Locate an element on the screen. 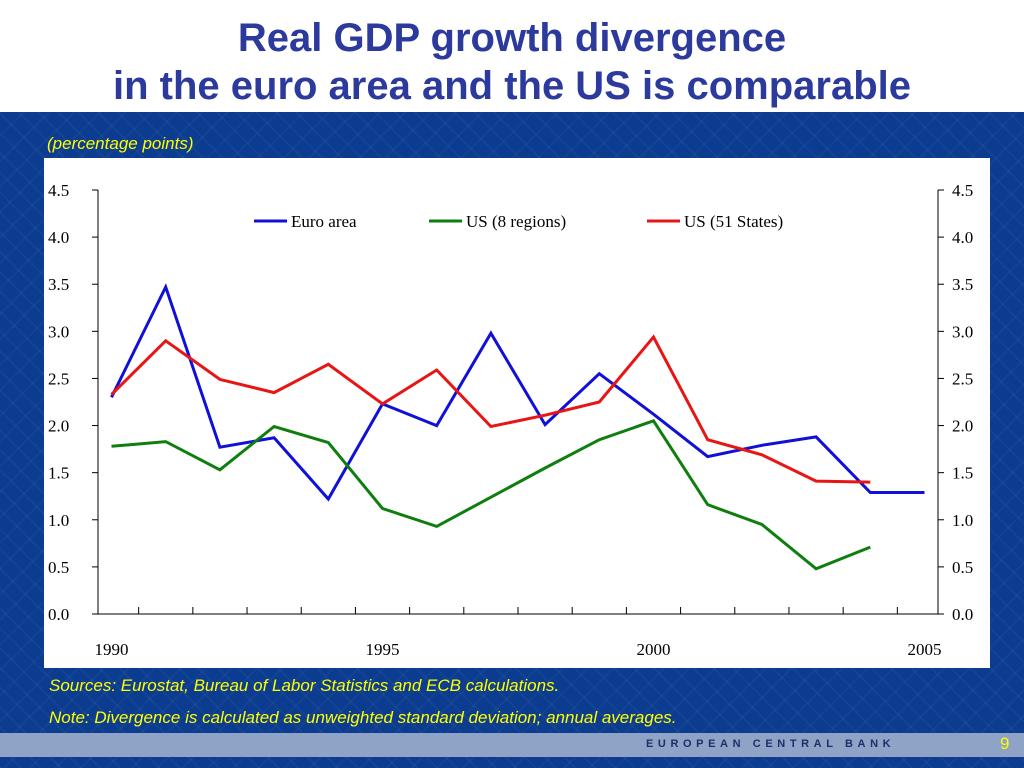 The image size is (1024, 768). x-tick-label: 2000 is located at coordinates (653, 649).